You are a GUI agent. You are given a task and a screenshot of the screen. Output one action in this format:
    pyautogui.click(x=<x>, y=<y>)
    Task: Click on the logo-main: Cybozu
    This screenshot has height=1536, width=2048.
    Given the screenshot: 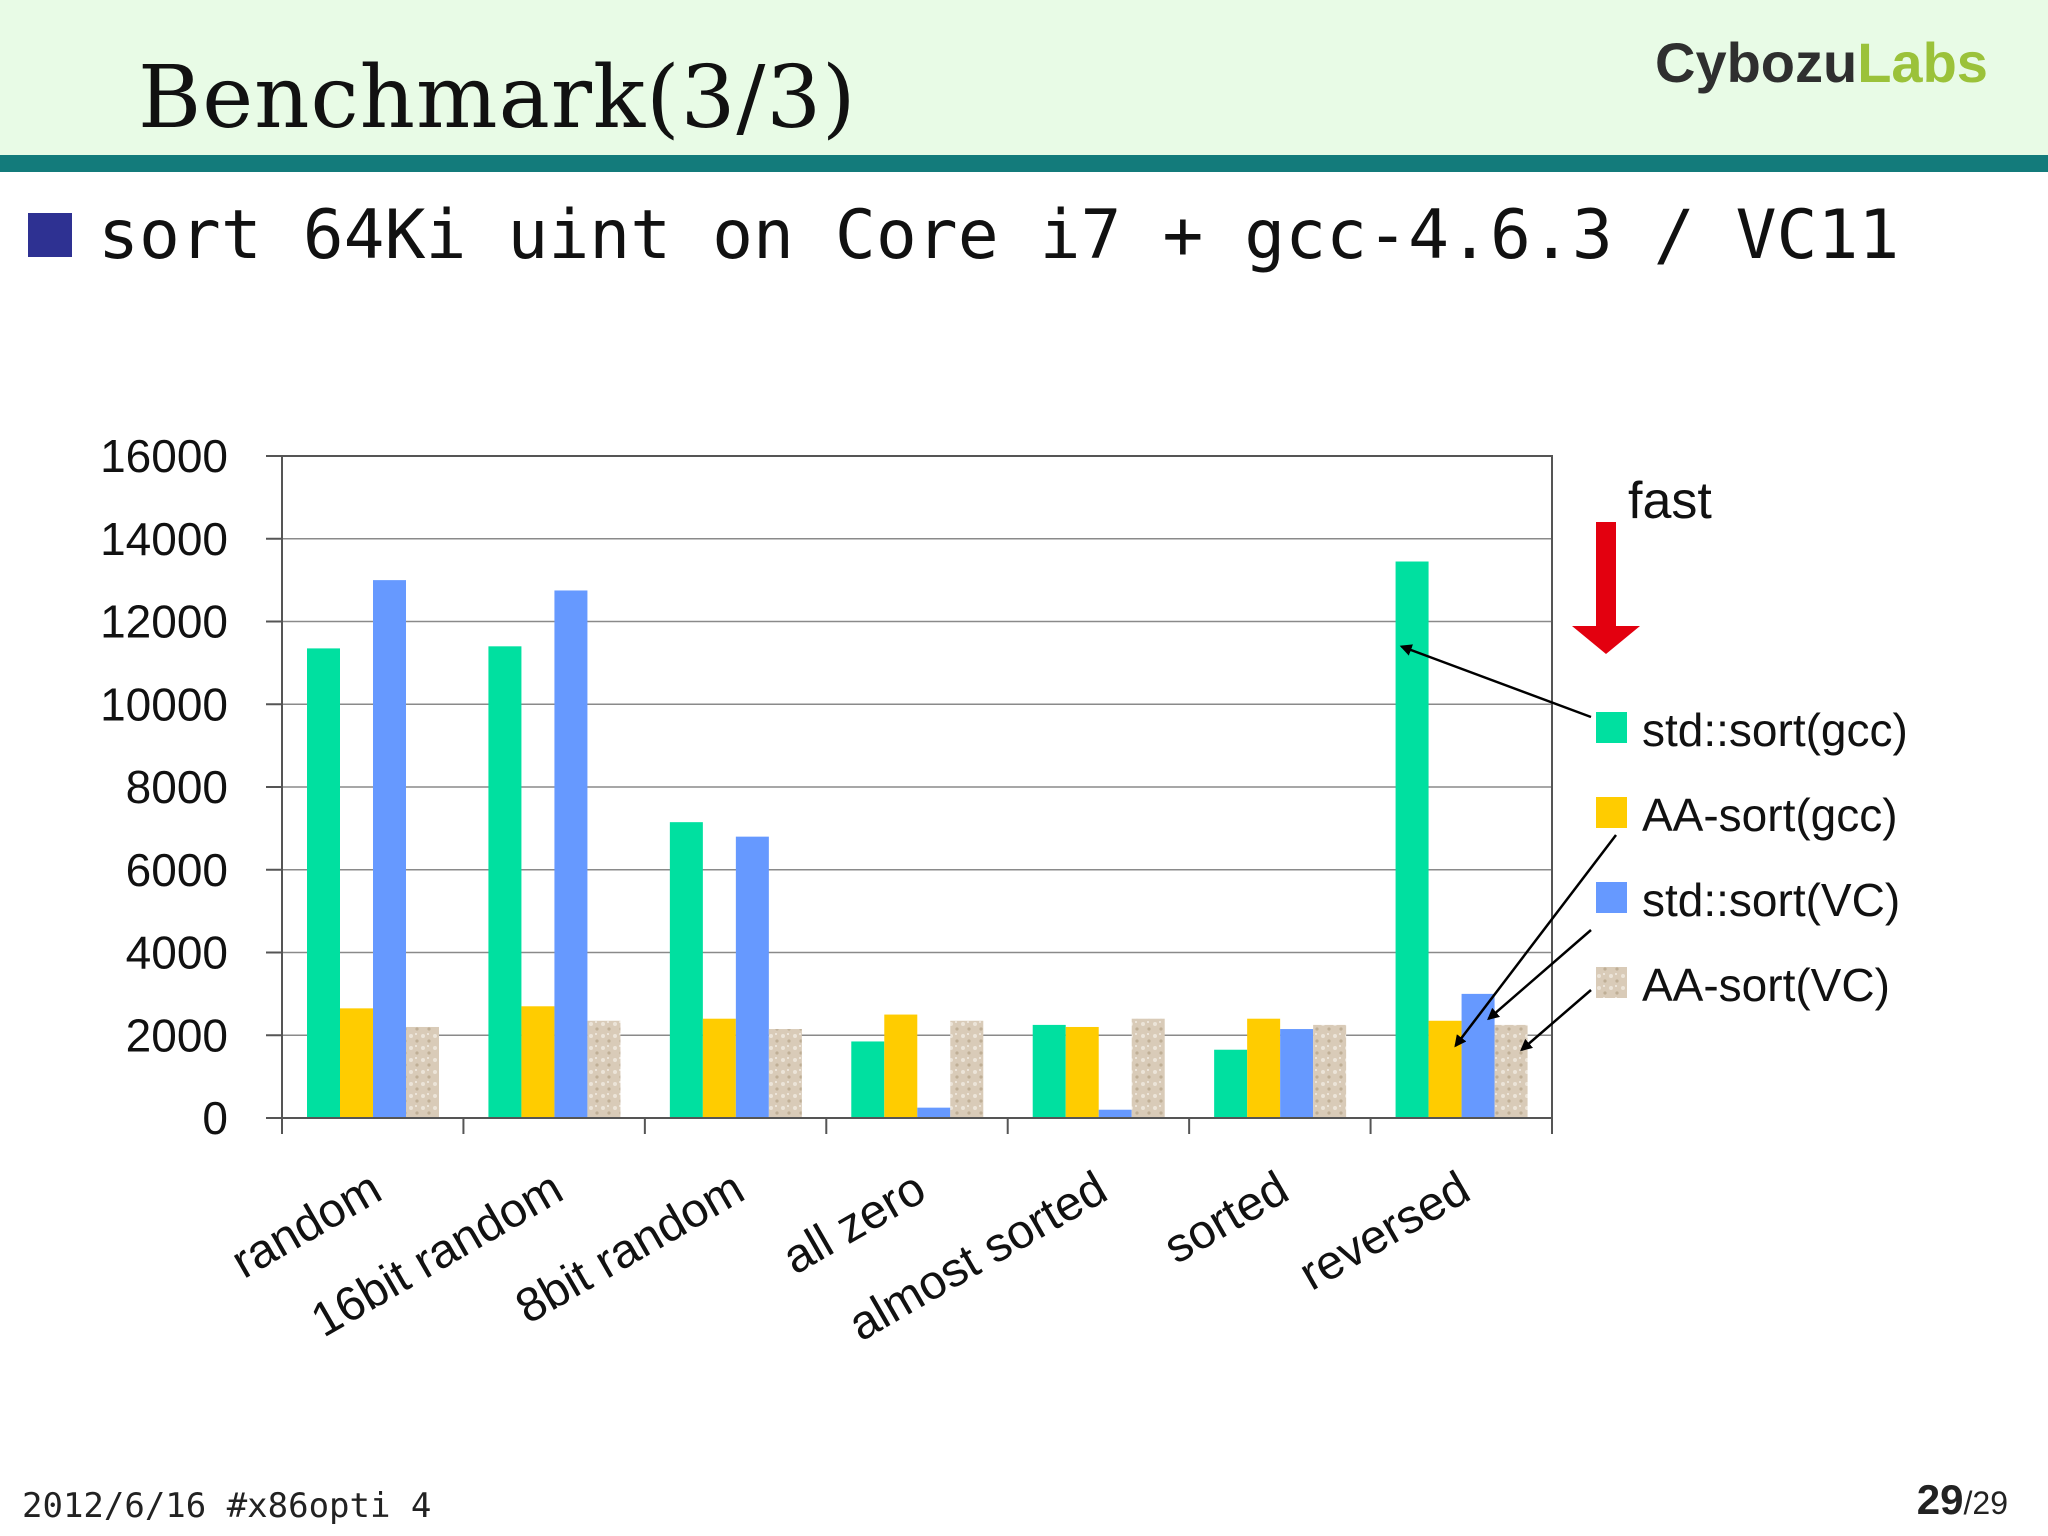 What is the action you would take?
    pyautogui.click(x=1756, y=62)
    